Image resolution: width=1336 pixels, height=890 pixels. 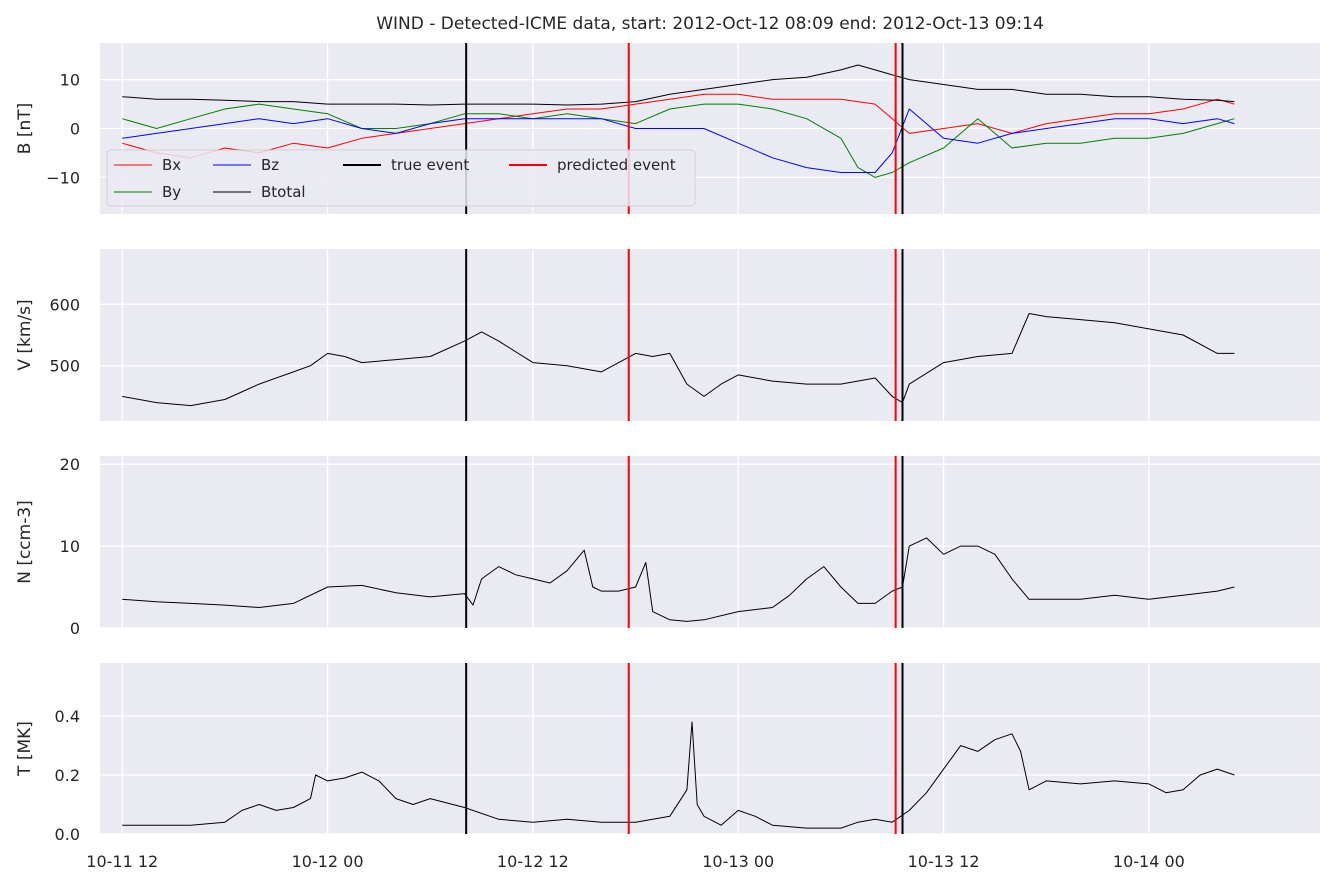 What do you see at coordinates (430, 165) in the screenshot?
I see `legend-label: true event` at bounding box center [430, 165].